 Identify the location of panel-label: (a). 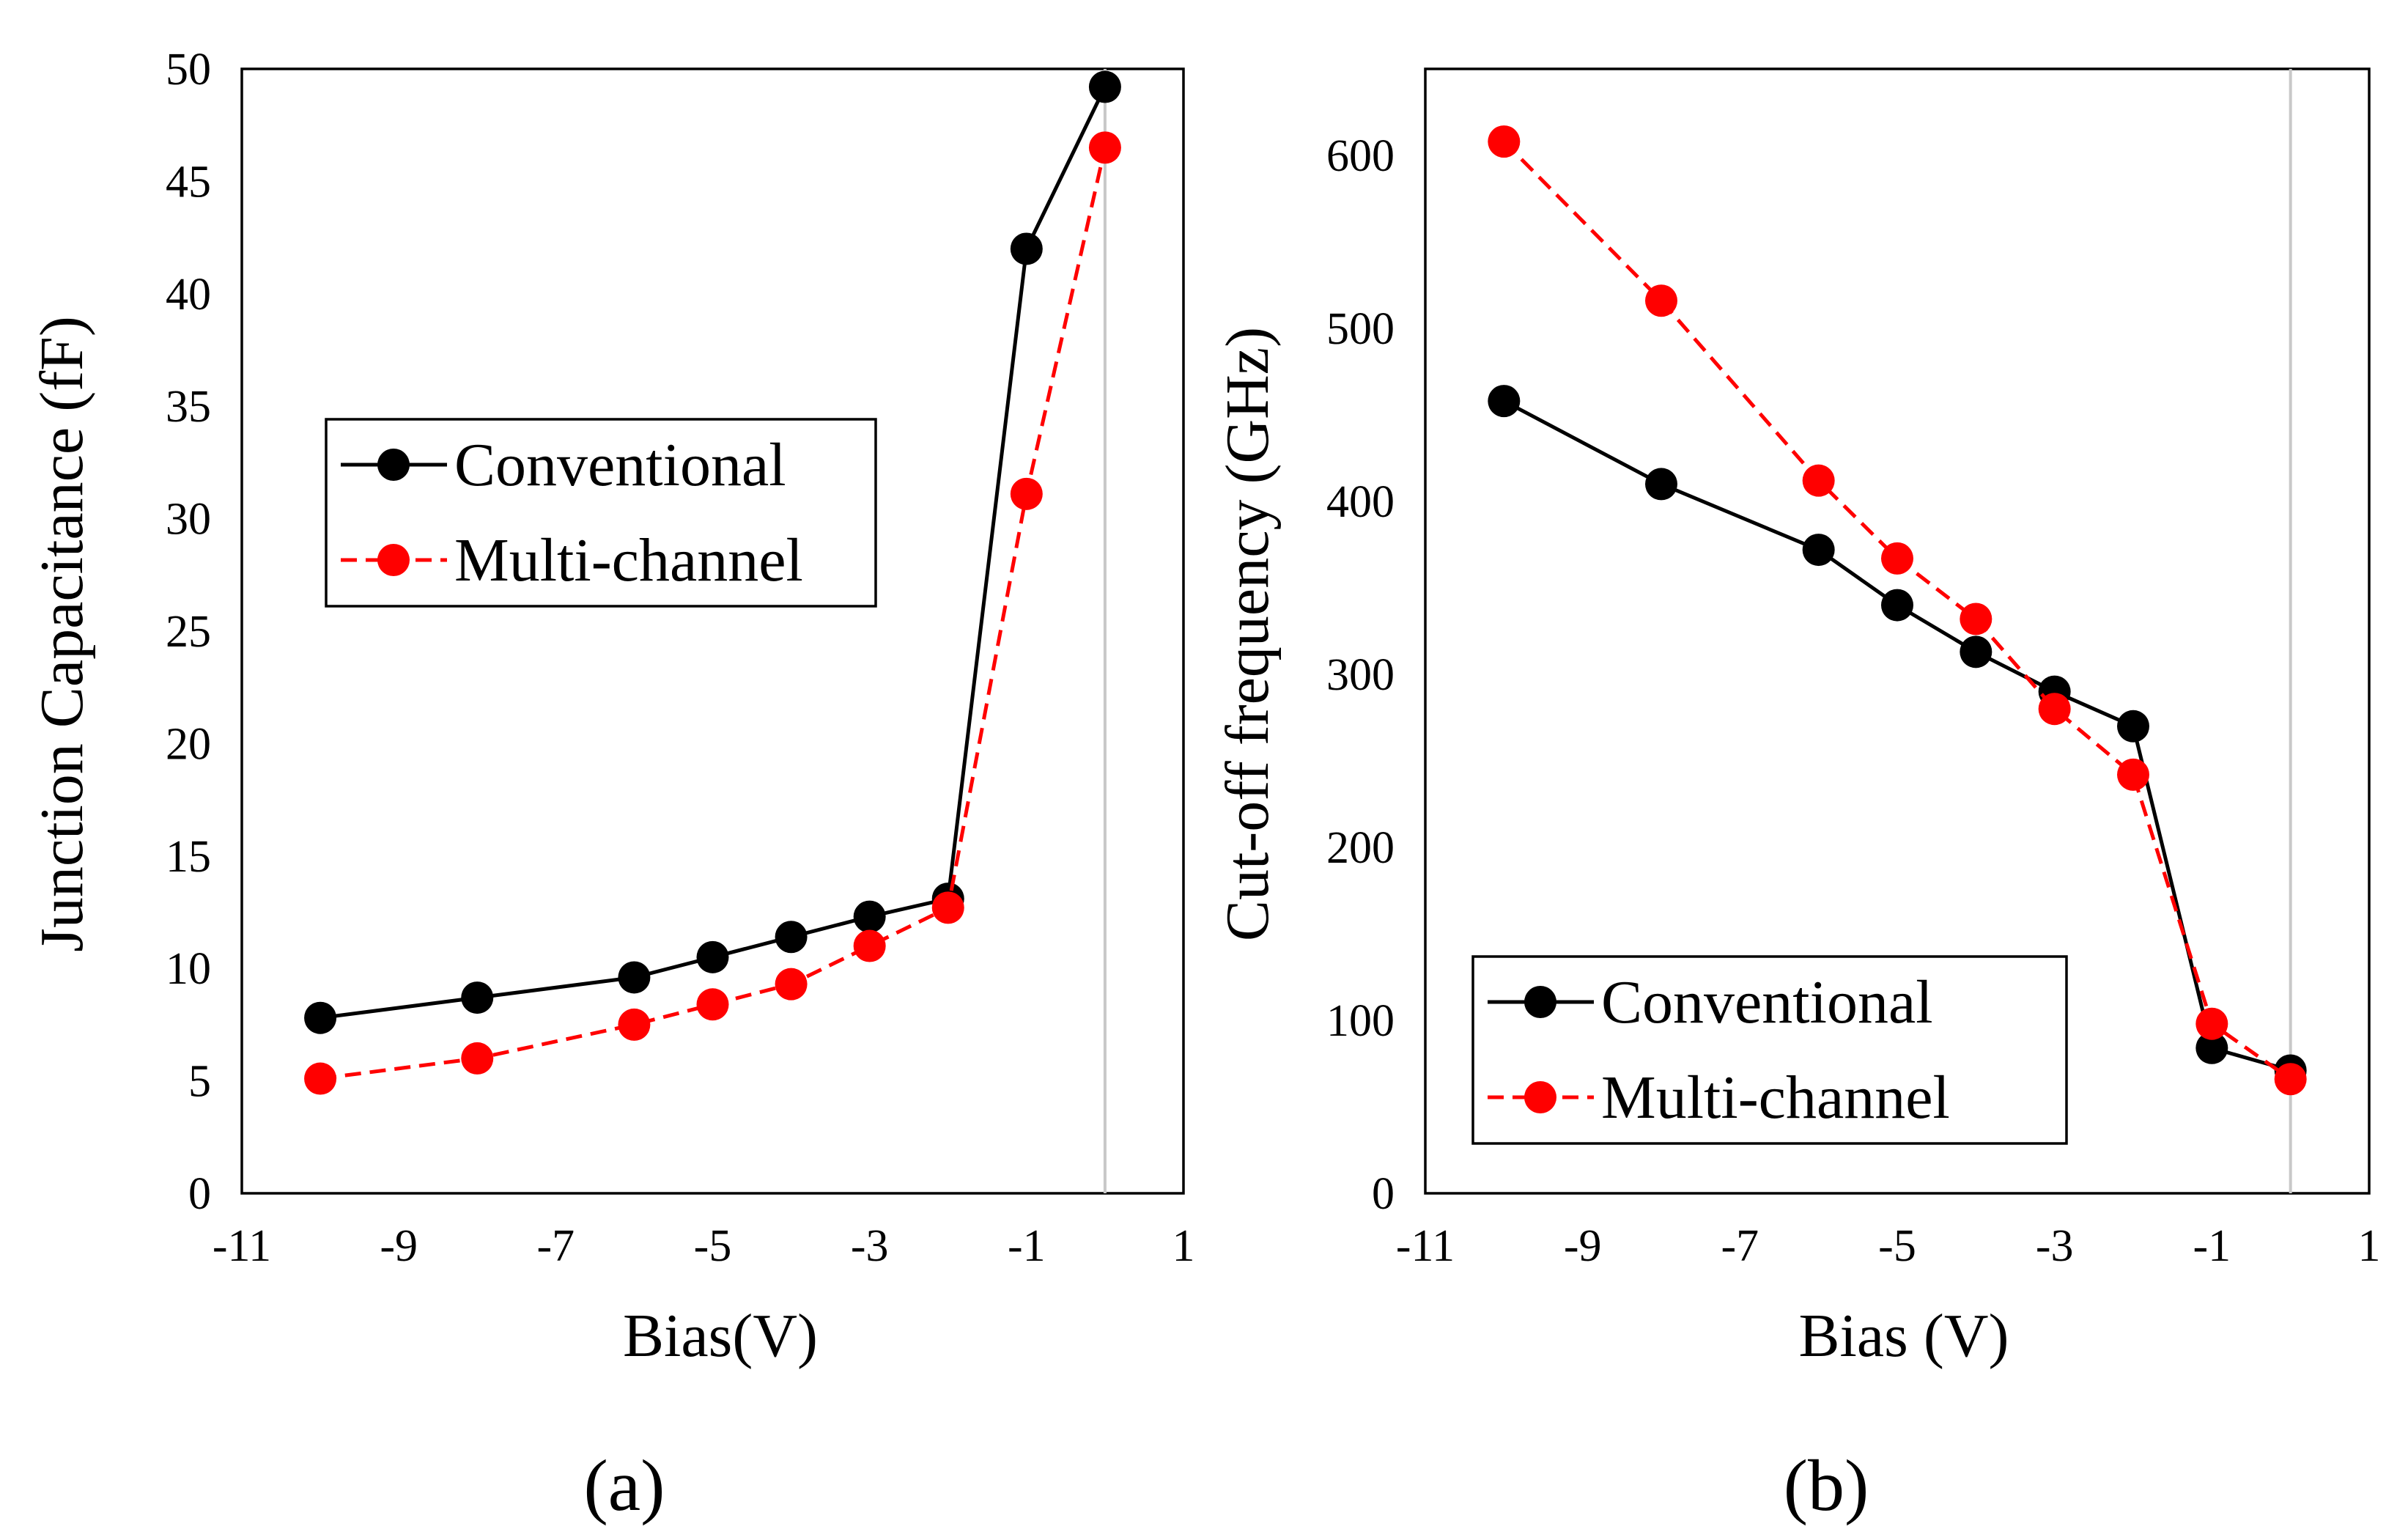
(624, 1485).